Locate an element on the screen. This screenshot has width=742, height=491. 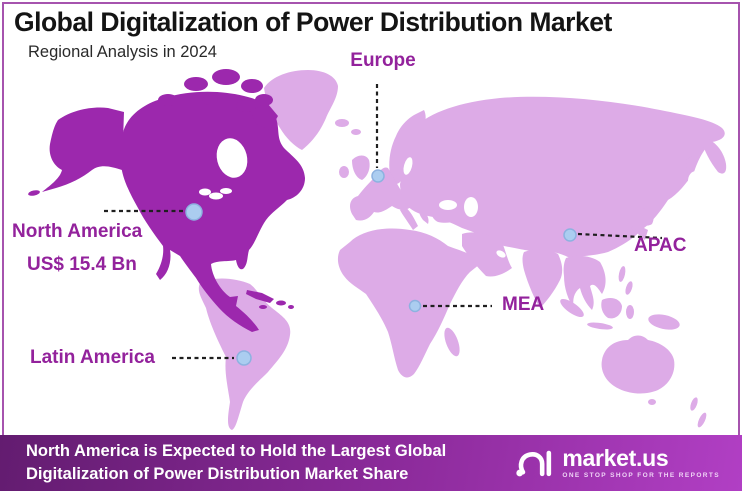
tasmania-shape is located at coordinates (652, 402).